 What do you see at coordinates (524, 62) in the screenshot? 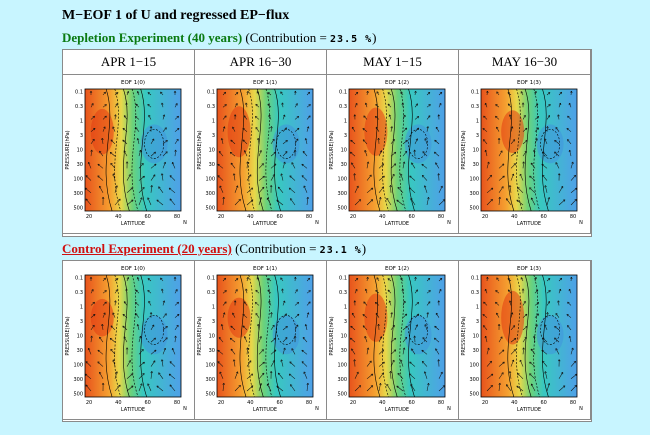
I see `column-header-may-16-30: MAY 16−30` at bounding box center [524, 62].